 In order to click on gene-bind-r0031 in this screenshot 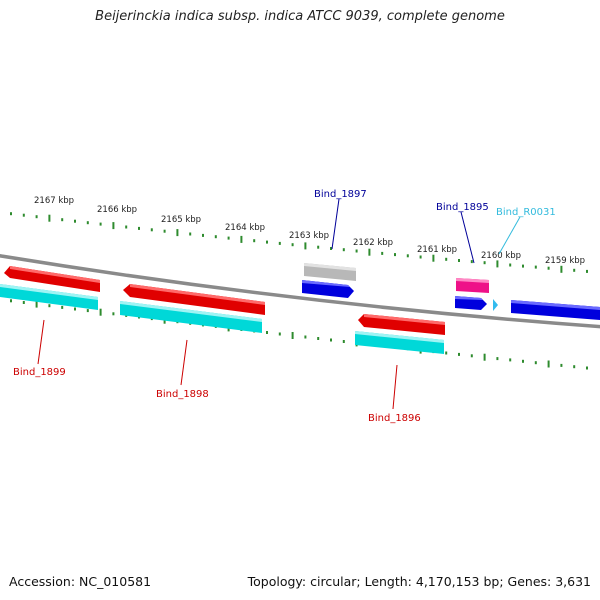, I will do `click(495, 305)`.